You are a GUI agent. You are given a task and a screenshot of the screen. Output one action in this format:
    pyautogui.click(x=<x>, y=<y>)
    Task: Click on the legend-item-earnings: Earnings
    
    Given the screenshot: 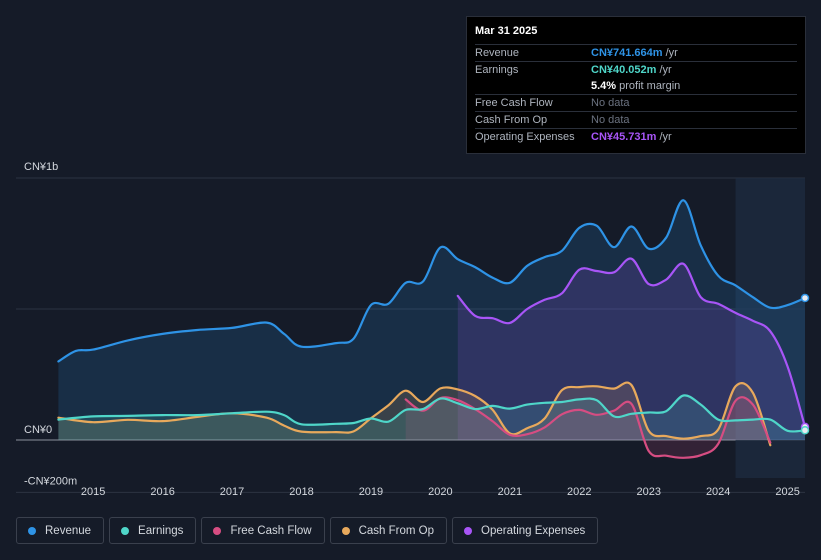 What is the action you would take?
    pyautogui.click(x=153, y=530)
    